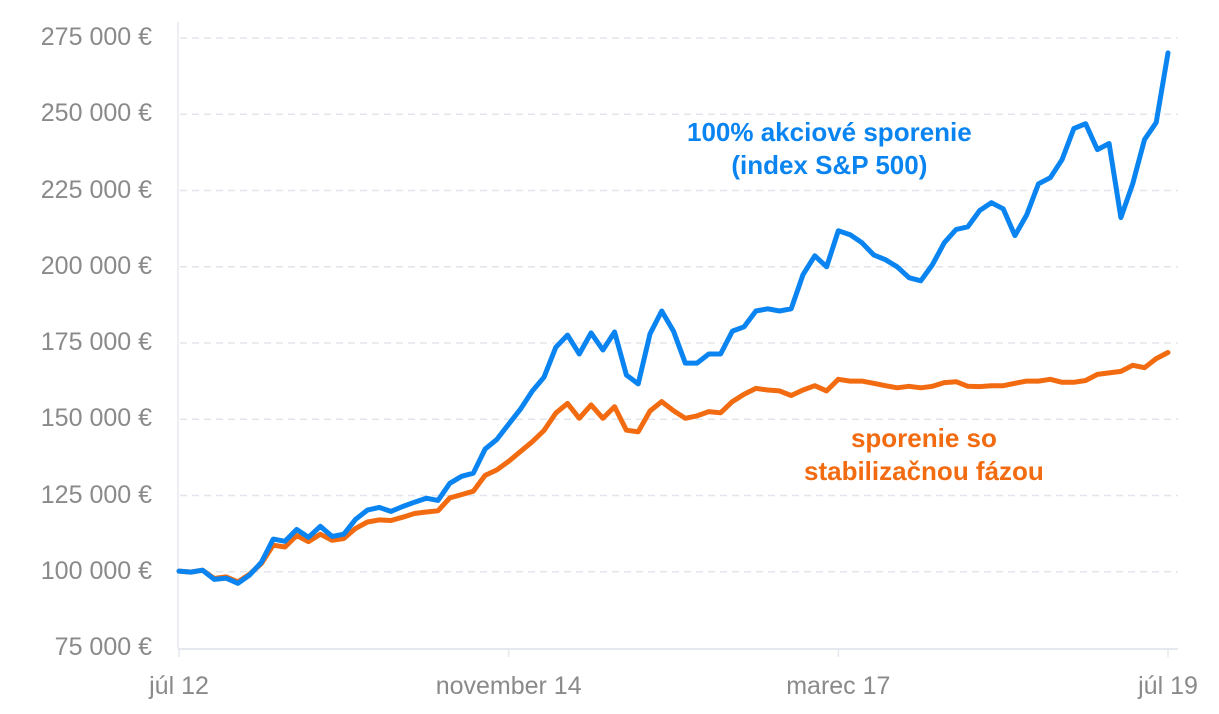 The image size is (1219, 714). Describe the element at coordinates (179, 686) in the screenshot. I see `x-tick-label: júl 12` at that location.